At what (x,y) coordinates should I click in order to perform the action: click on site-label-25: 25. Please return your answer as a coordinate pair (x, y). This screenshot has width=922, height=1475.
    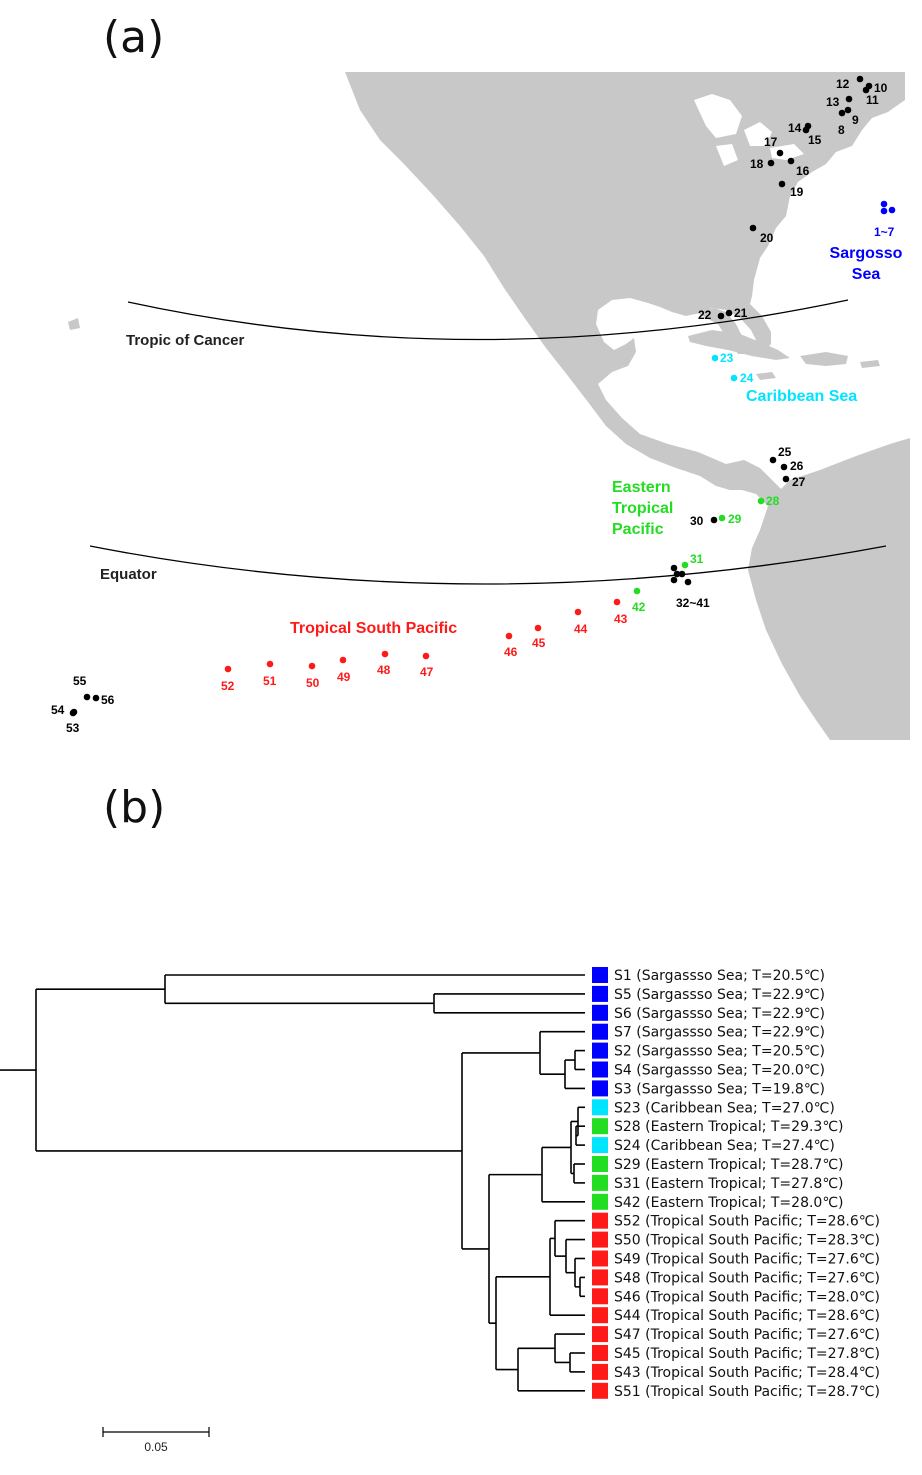
    Looking at the image, I should click on (785, 452).